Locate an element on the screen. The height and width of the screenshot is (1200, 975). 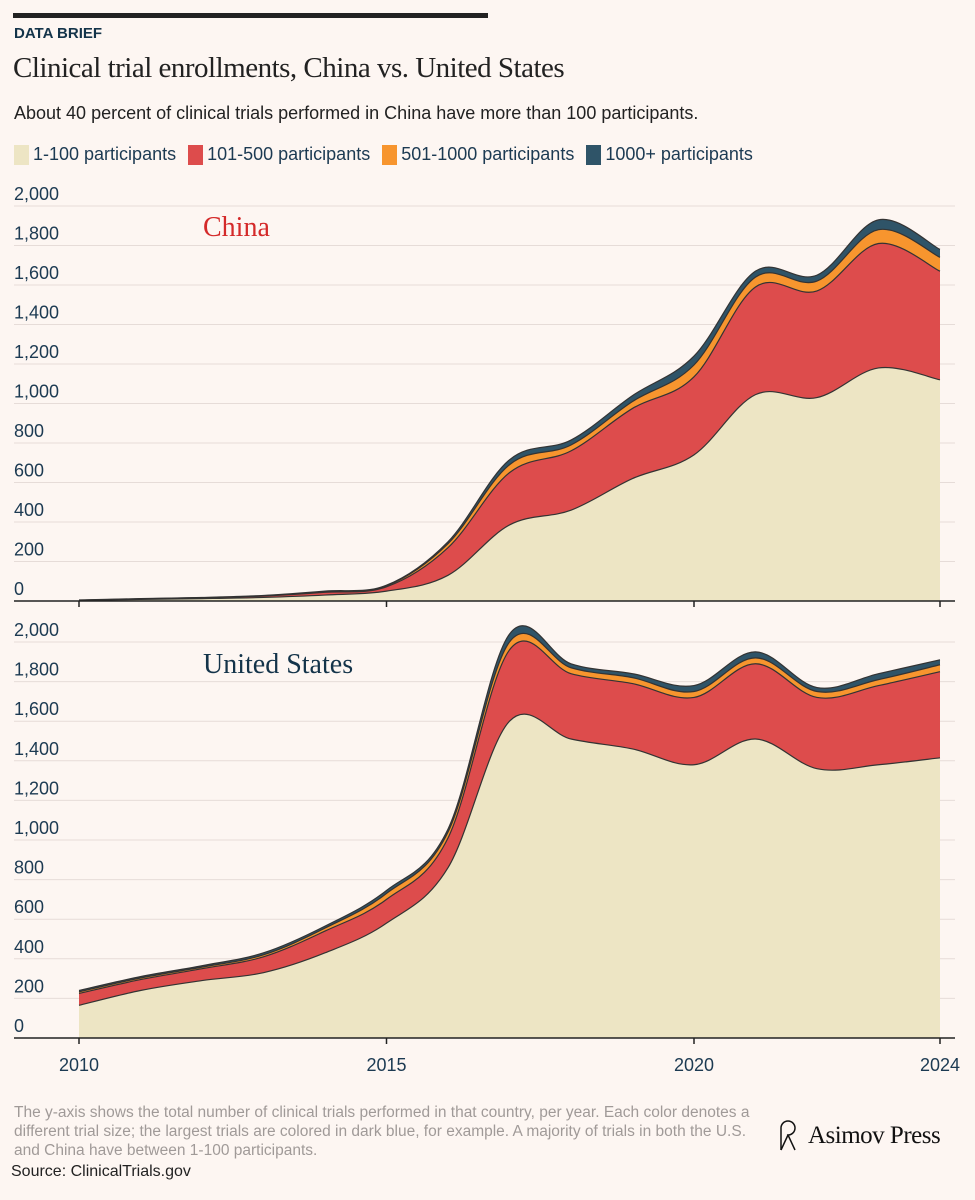
x-tick-label: 2015 is located at coordinates (386, 1065).